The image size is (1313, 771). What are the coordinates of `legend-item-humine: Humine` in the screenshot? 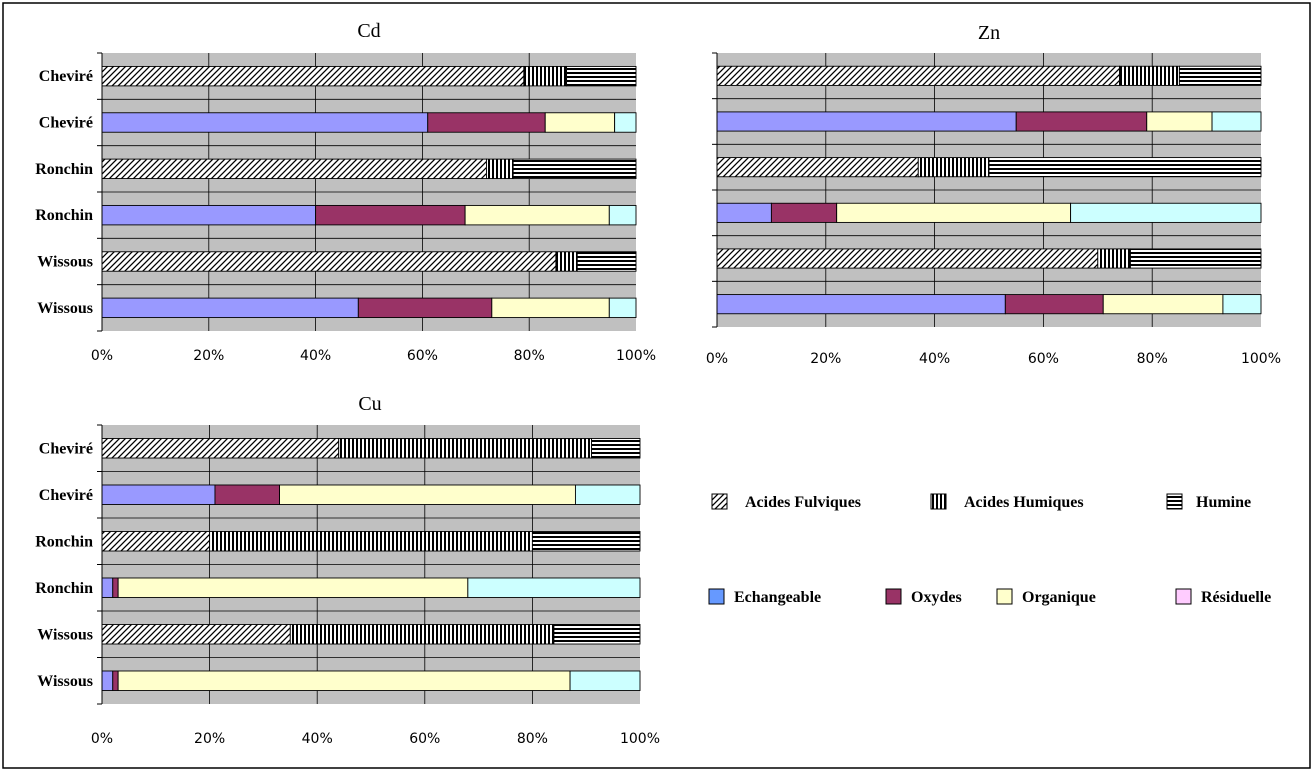 It's located at (1208, 502).